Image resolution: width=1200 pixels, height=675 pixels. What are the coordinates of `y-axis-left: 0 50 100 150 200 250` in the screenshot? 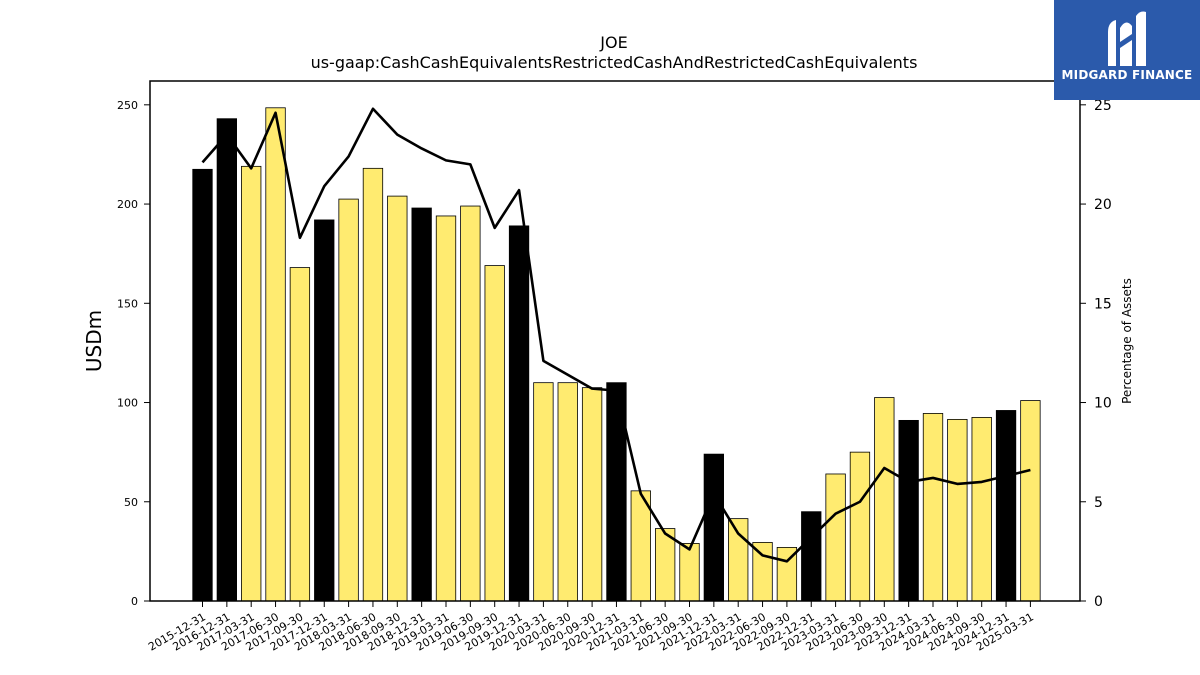 It's located at (133, 353).